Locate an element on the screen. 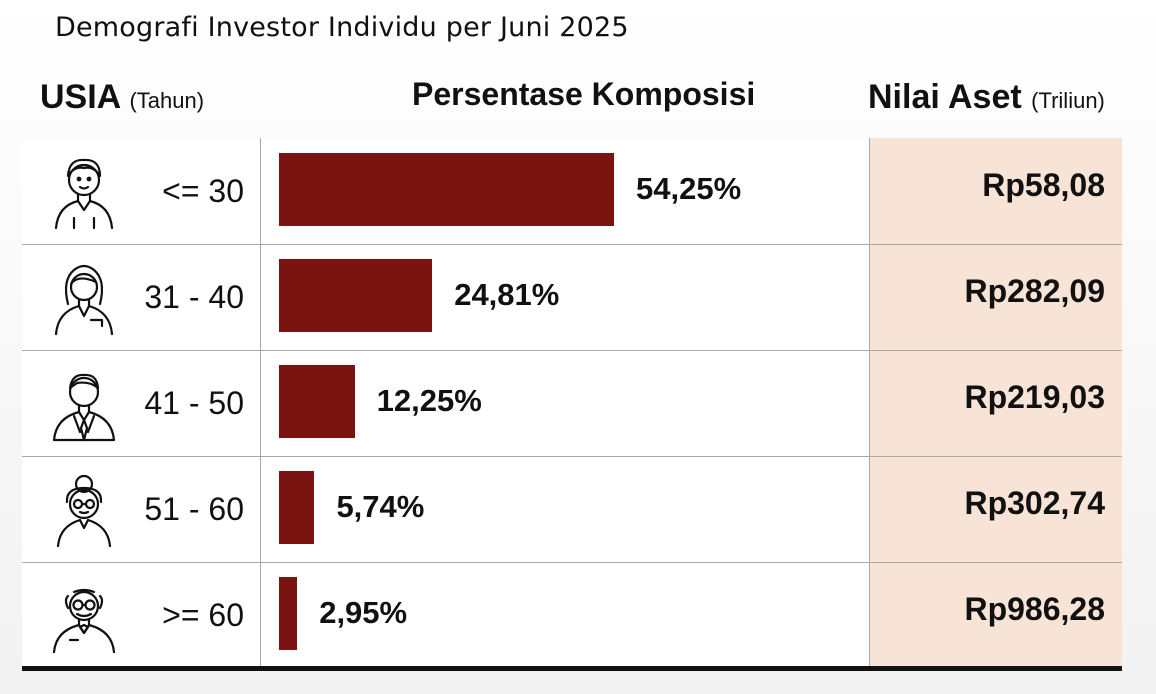 The height and width of the screenshot is (694, 1156). composition-value-label: 54,25% is located at coordinates (689, 188).